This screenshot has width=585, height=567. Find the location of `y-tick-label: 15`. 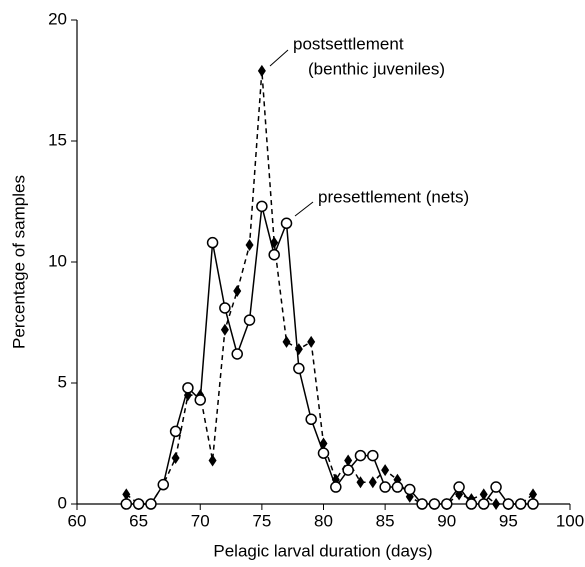

y-tick-label: 15 is located at coordinates (57, 139).